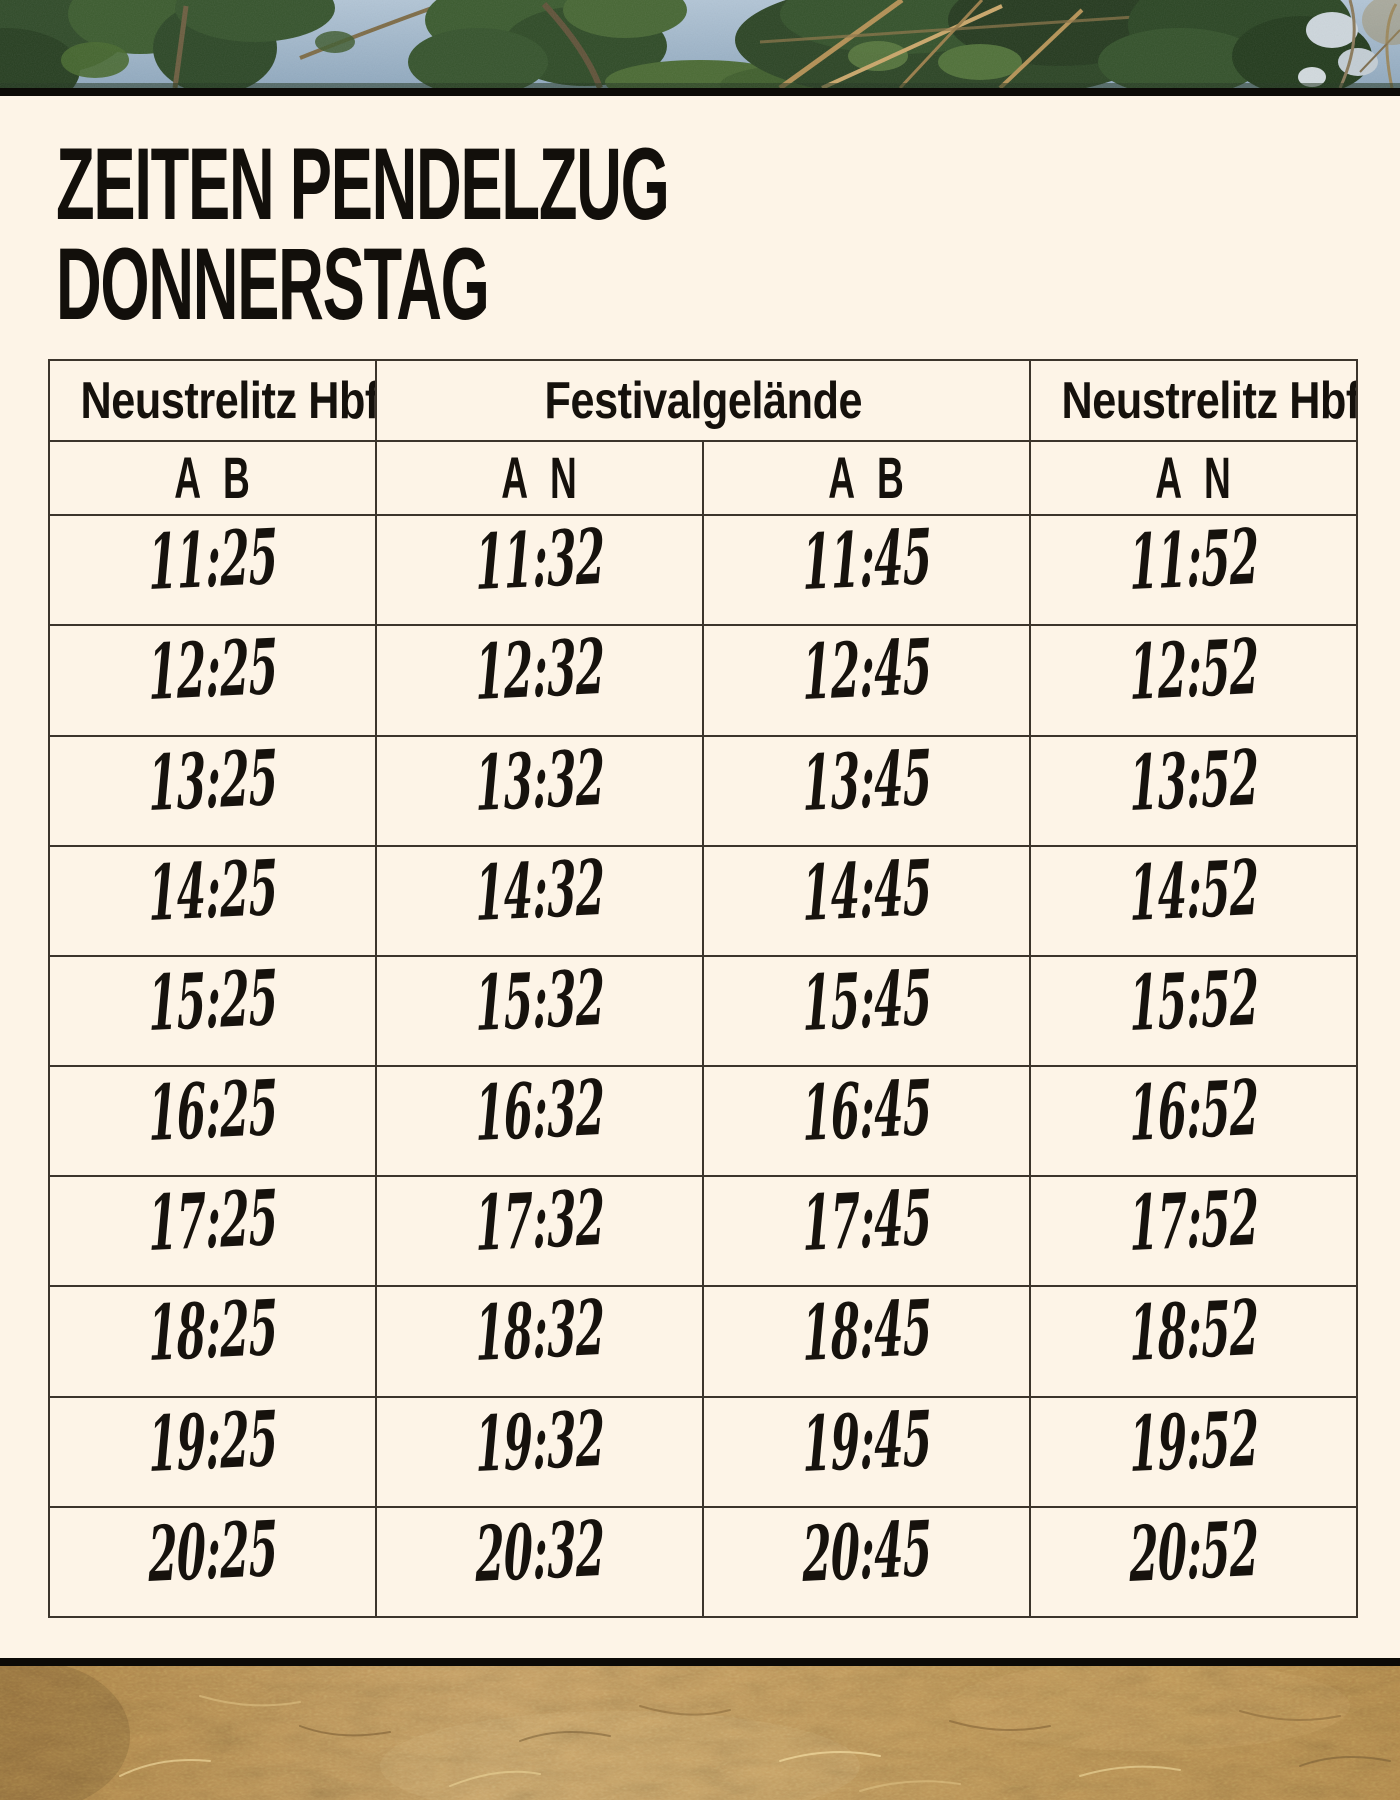 The height and width of the screenshot is (1800, 1400). I want to click on time-cell: 18:45, so click(866, 1341).